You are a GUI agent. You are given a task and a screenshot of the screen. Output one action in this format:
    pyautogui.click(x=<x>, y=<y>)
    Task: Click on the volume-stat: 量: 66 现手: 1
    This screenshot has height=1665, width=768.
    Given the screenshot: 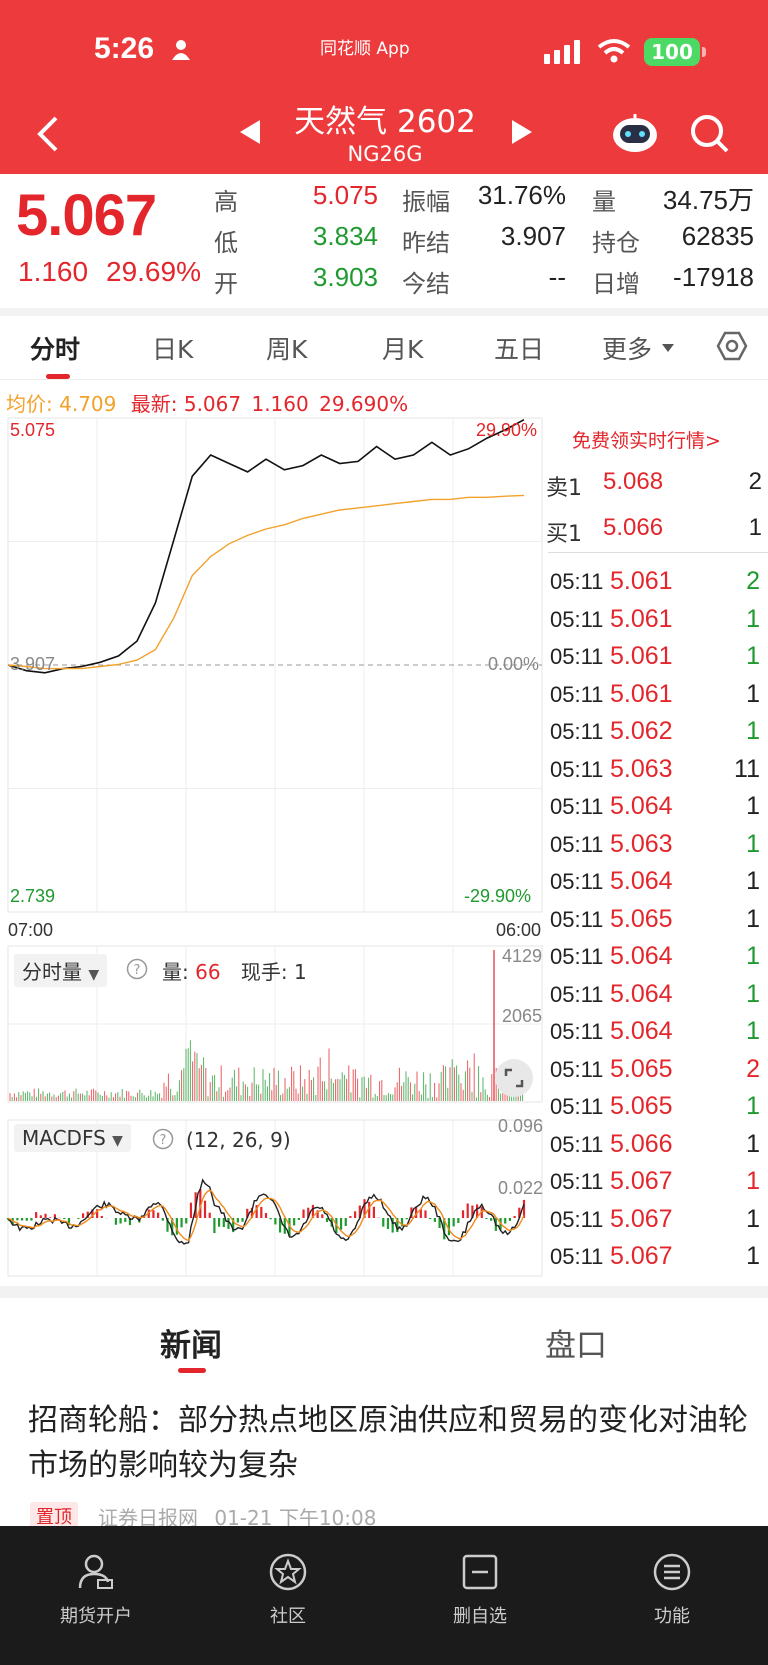 What is the action you would take?
    pyautogui.click(x=234, y=970)
    